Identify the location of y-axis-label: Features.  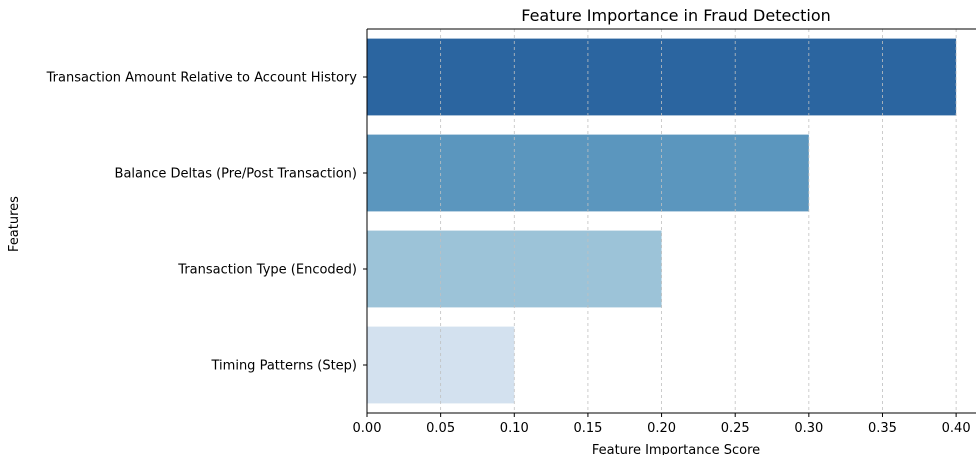
(14, 224).